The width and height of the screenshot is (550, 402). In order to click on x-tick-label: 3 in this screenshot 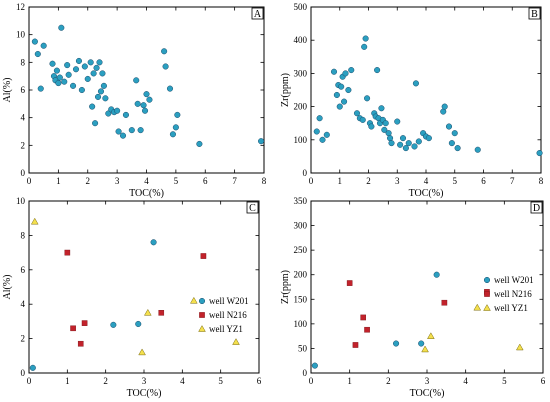, I will do `click(427, 381)`.